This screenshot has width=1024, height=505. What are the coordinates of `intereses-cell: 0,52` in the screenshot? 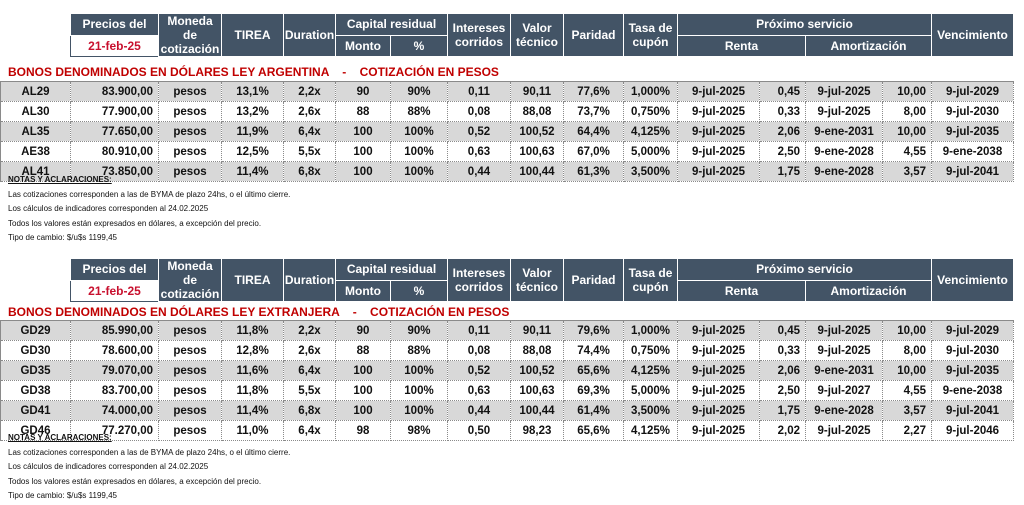 It's located at (479, 131).